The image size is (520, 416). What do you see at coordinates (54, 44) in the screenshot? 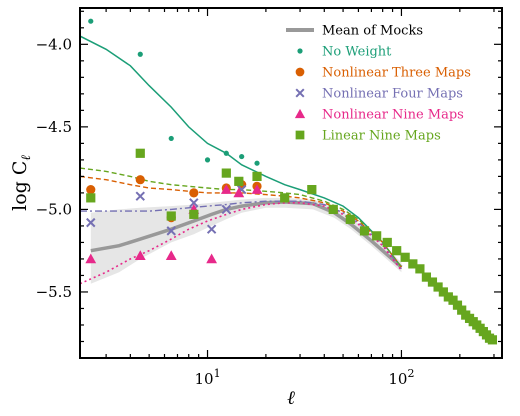
I see `y-tick-label: −4.0` at bounding box center [54, 44].